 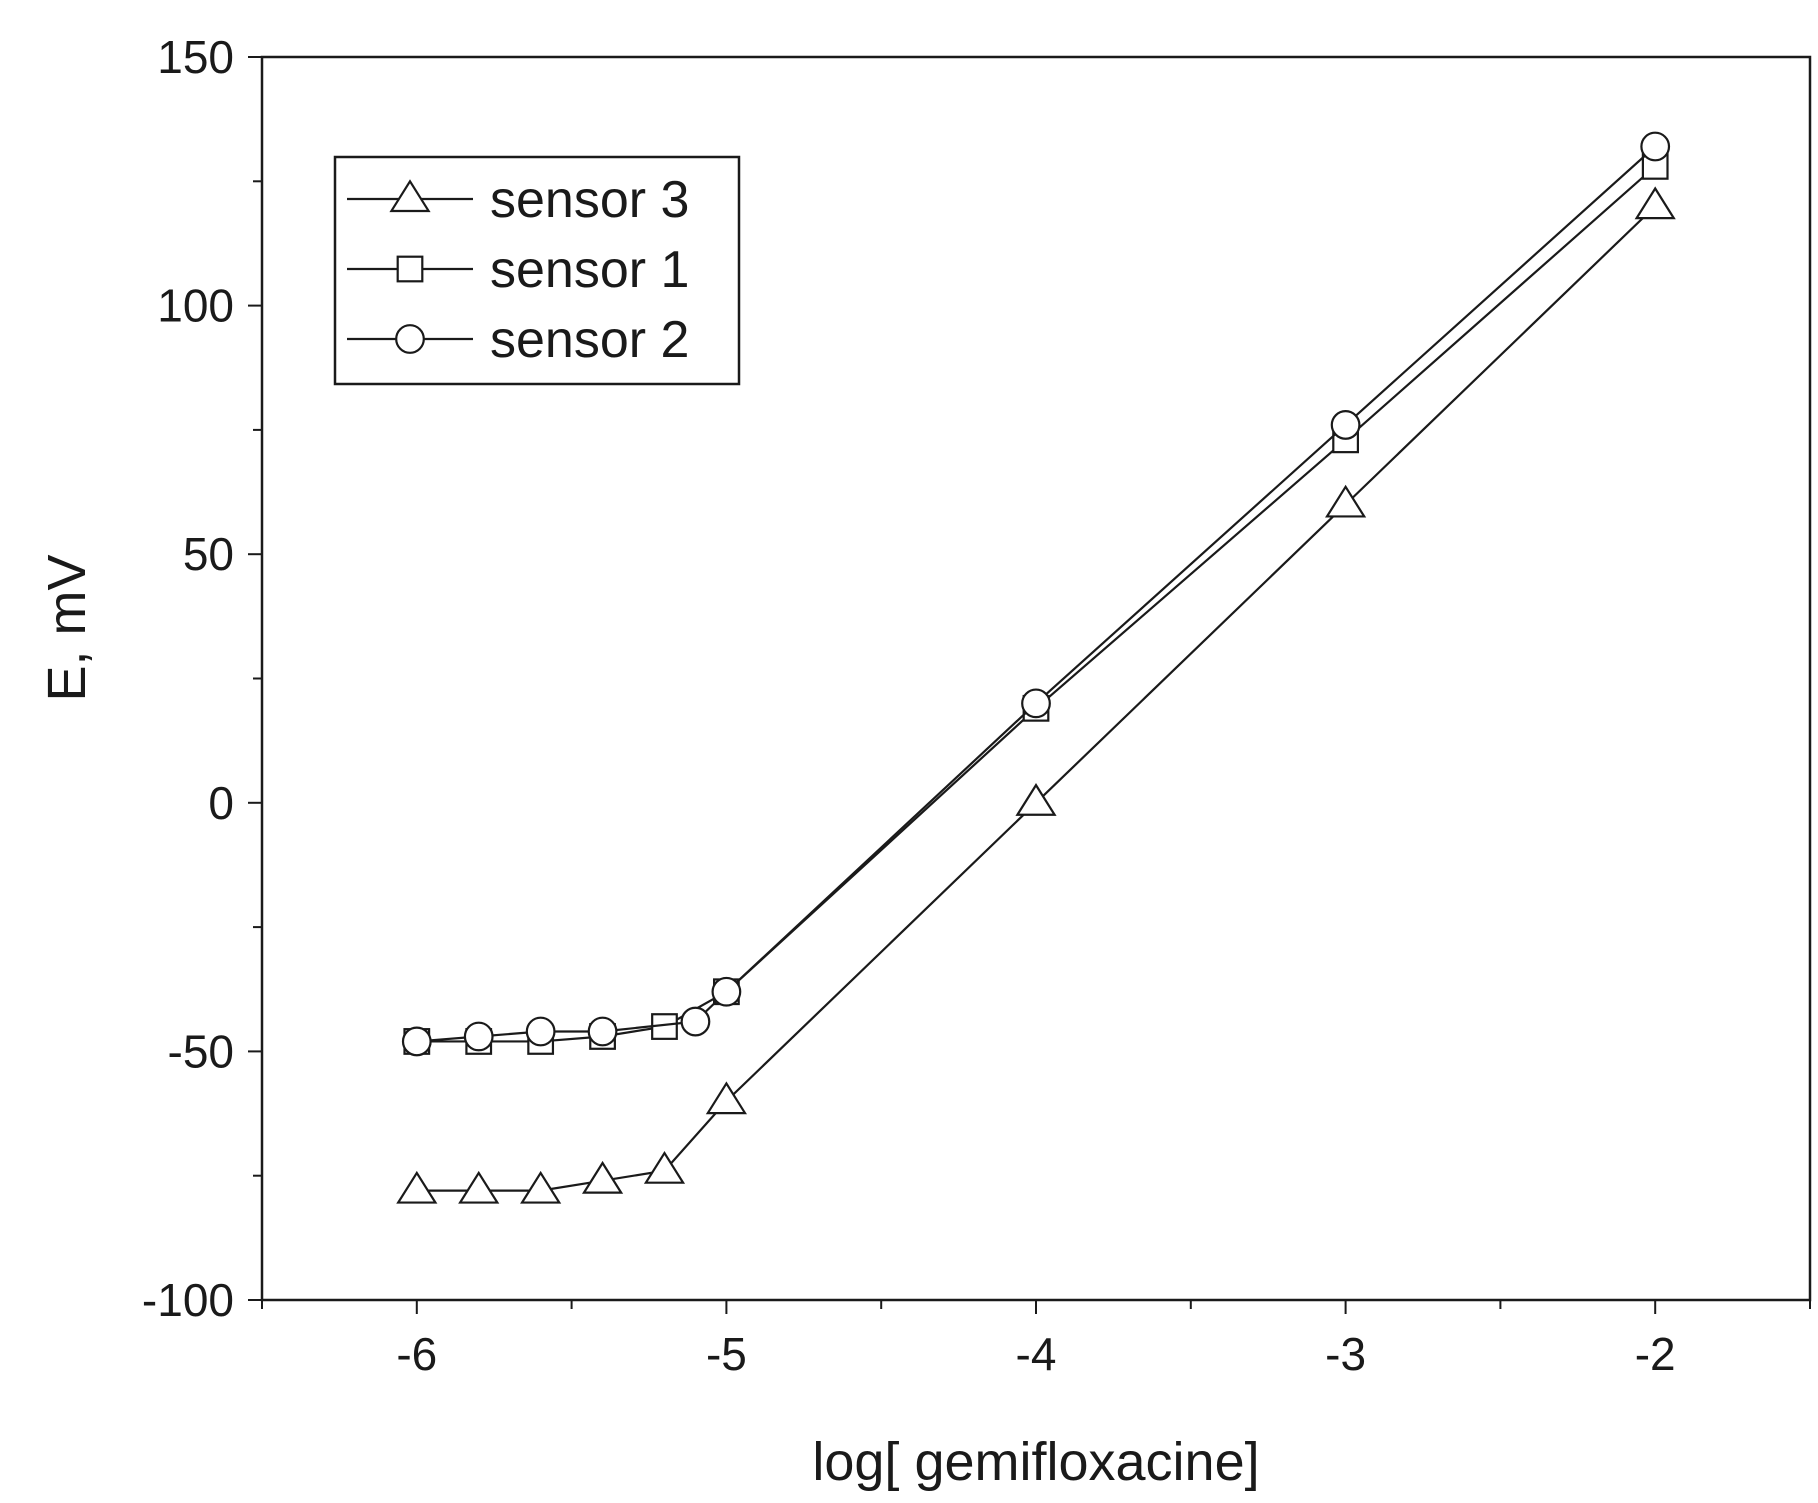 I want to click on legend: sensor 3 sensor 1 sensor 2, so click(x=537, y=270).